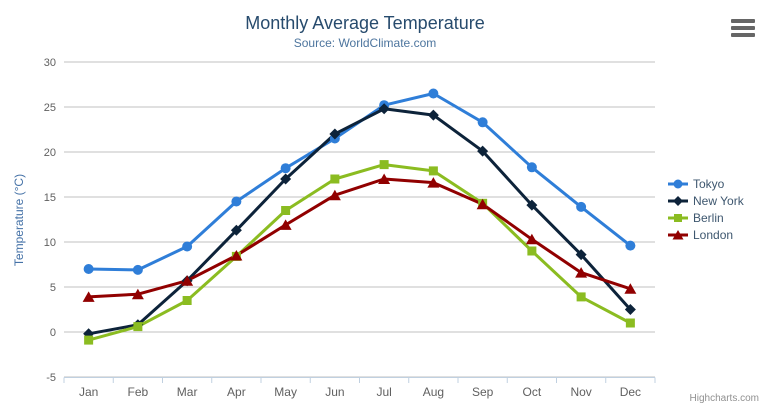  I want to click on y-axis-label: 15, so click(50, 198).